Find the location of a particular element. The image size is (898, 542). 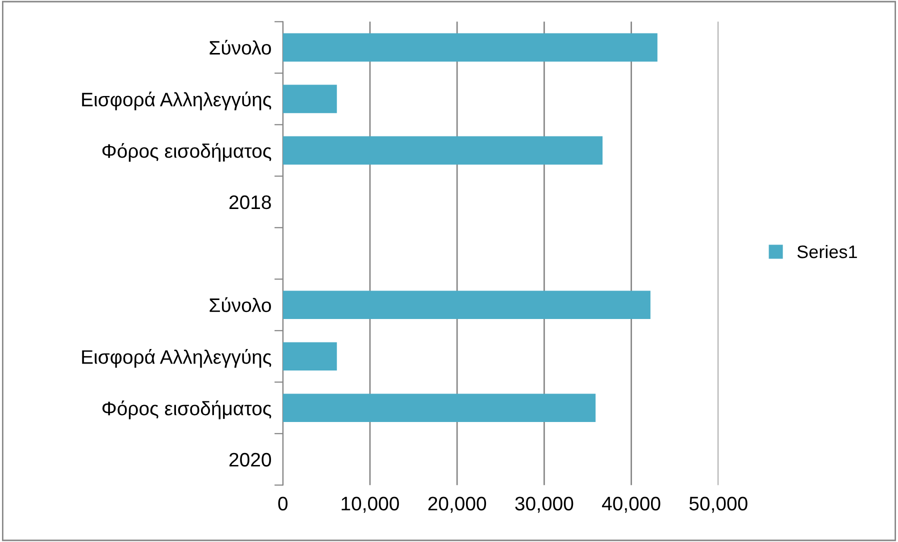

x-tick-label: 40,000 is located at coordinates (631, 504).